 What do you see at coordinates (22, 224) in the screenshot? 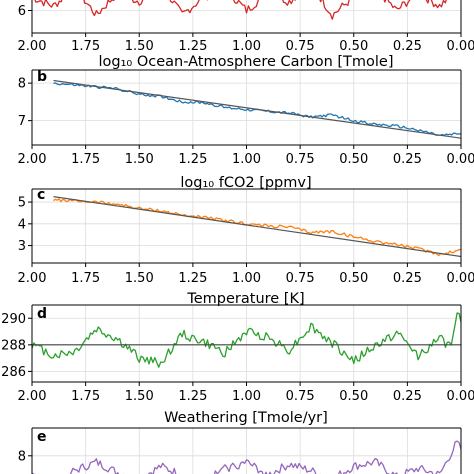
I see `y-tick-label: 4` at bounding box center [22, 224].